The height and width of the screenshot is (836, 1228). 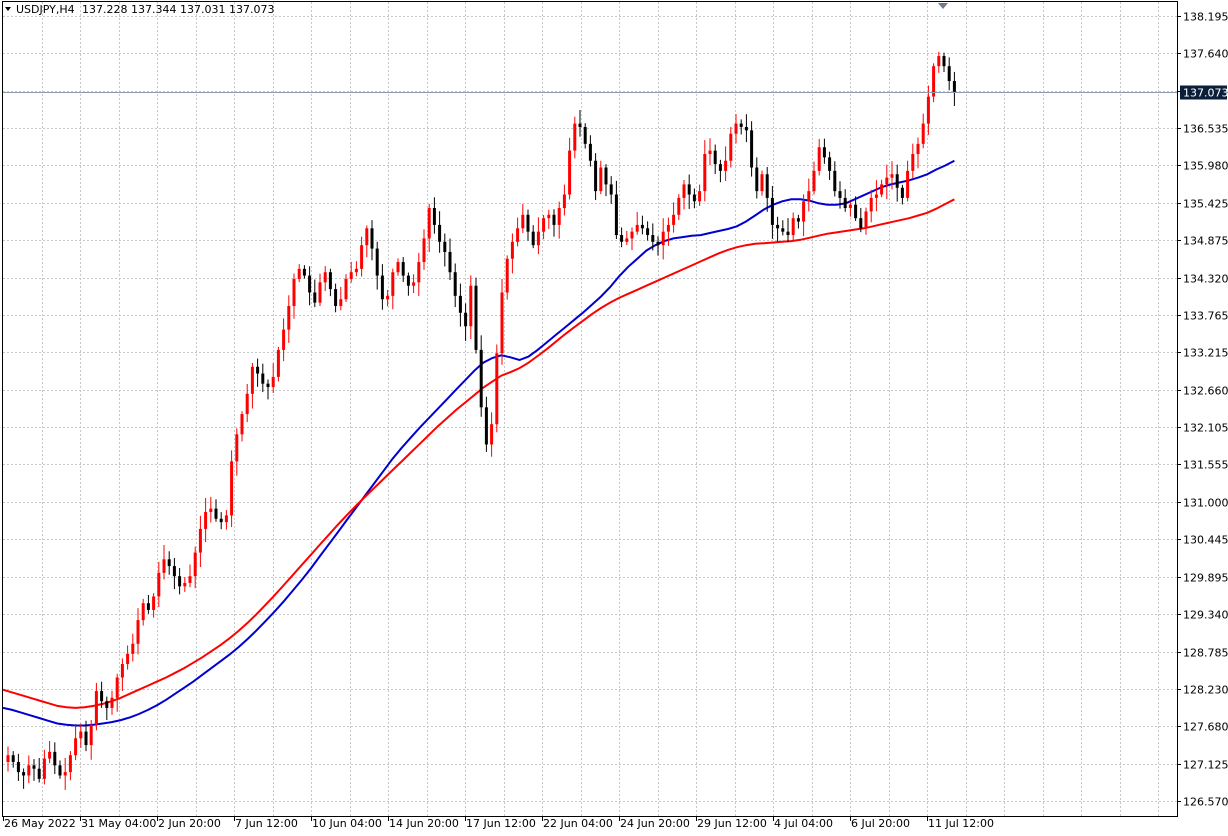 What do you see at coordinates (1205, 353) in the screenshot?
I see `y-tick-label: 133.215` at bounding box center [1205, 353].